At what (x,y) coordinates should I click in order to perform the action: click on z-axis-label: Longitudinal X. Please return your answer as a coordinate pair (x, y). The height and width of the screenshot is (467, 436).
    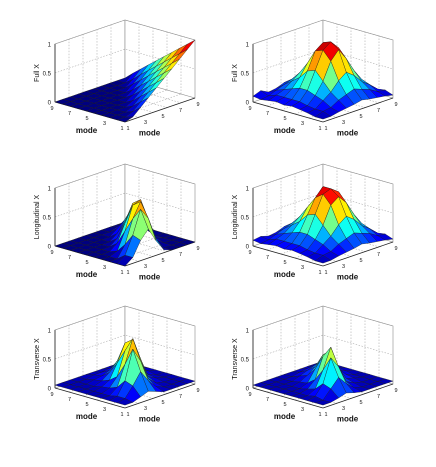
    Looking at the image, I should click on (37, 216).